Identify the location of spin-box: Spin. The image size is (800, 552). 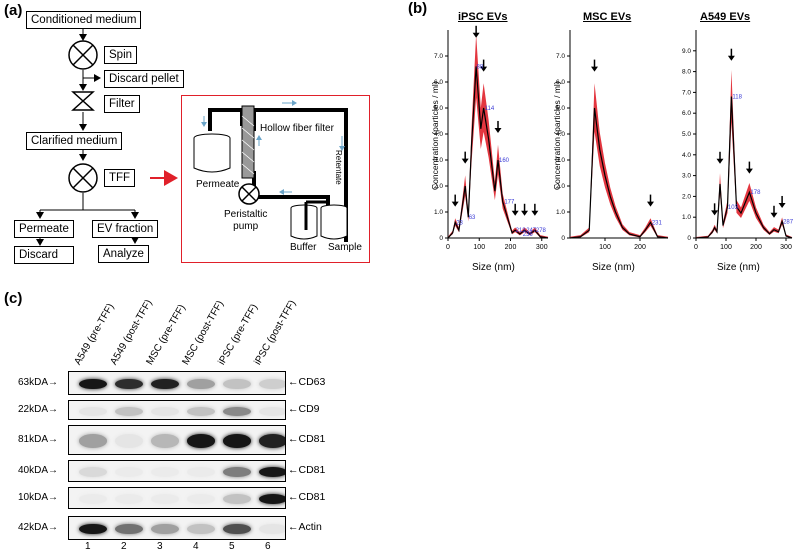
(121, 55).